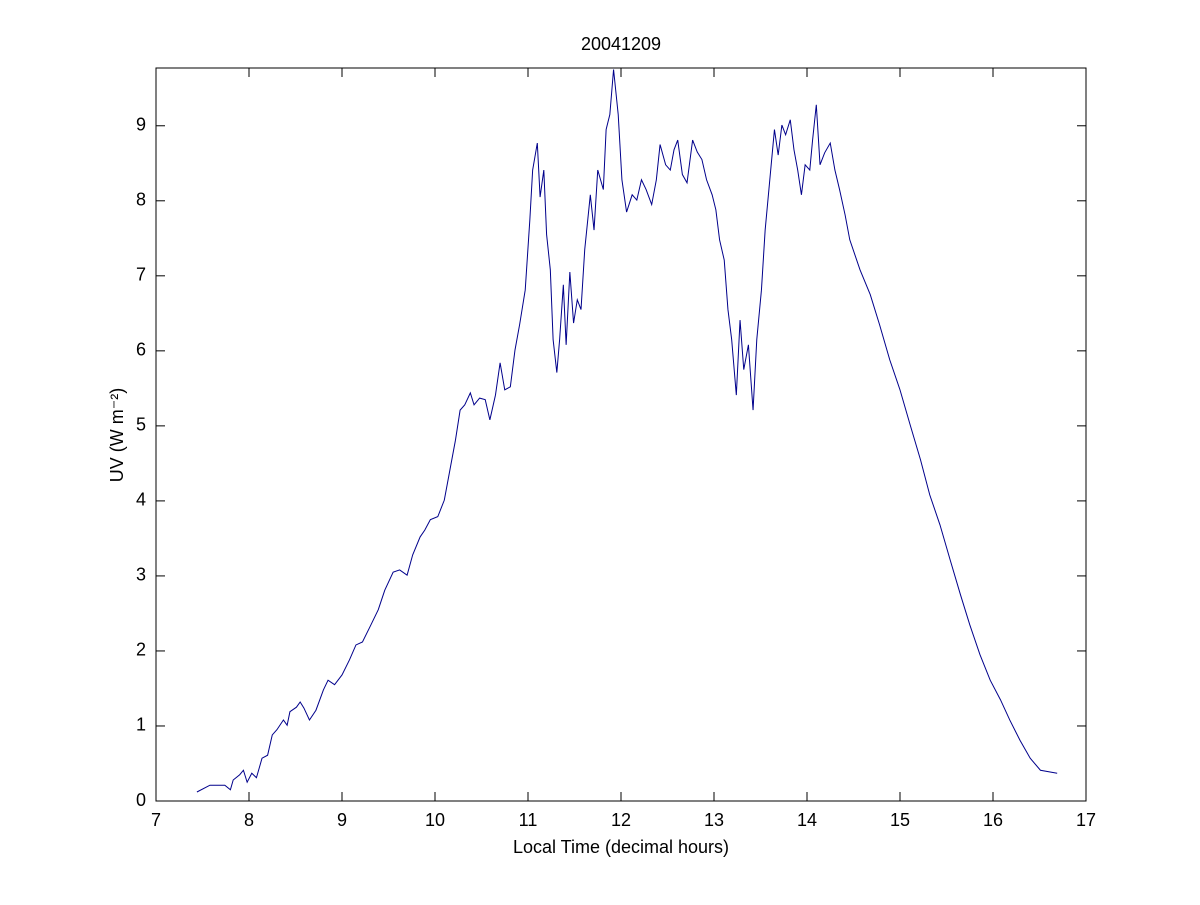  I want to click on y-tick-label: 5, so click(141, 425).